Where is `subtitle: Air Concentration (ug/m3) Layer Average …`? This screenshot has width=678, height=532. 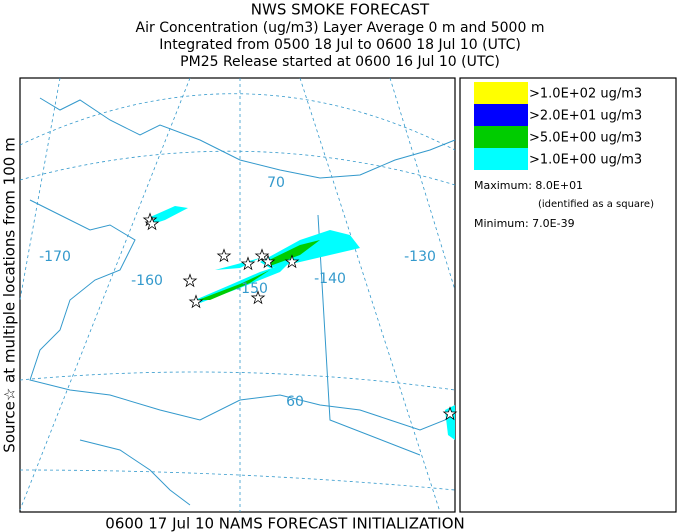 subtitle: Air Concentration (ug/m3) Layer Average … is located at coordinates (340, 28).